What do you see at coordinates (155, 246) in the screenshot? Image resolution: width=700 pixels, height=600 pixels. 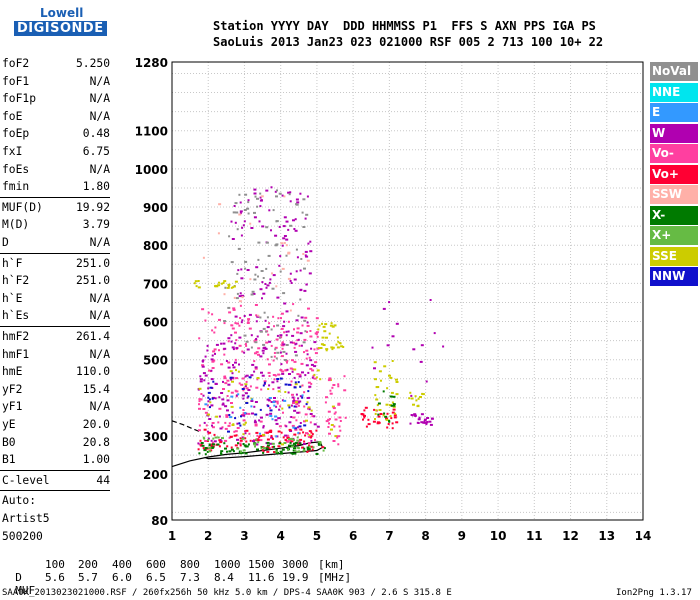 I see `y-tick-label: 800` at bounding box center [155, 246].